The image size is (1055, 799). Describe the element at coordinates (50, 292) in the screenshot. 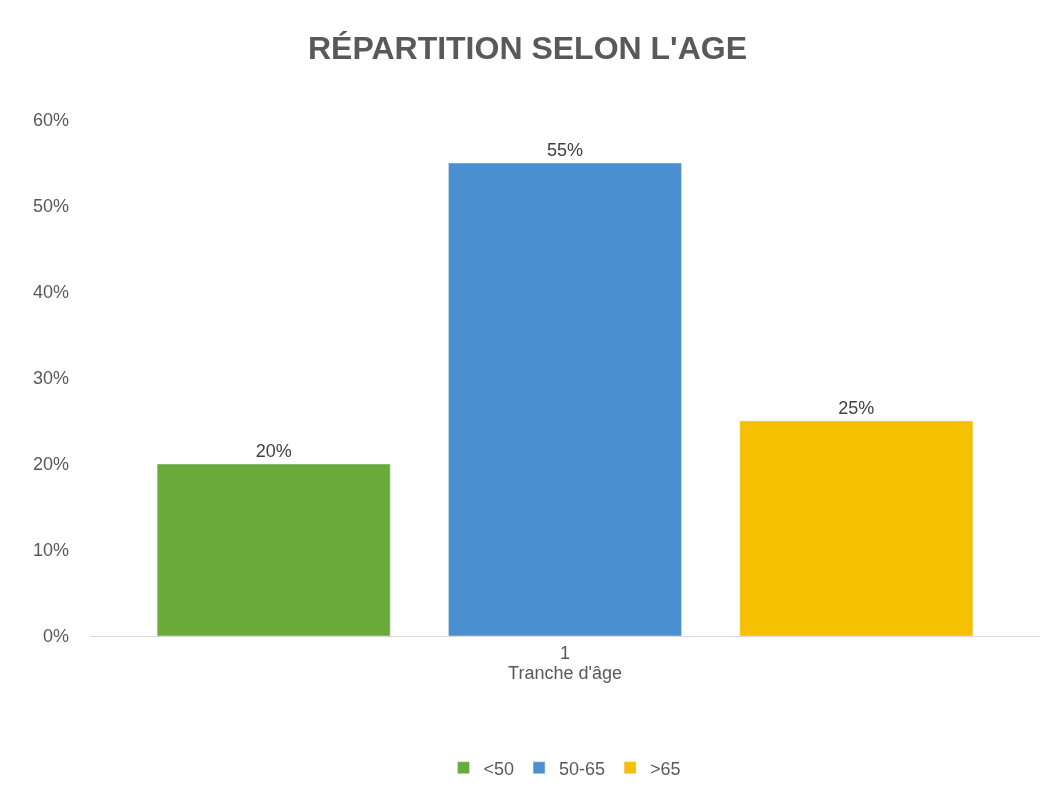

I see `y-tick-label: 40%` at that location.